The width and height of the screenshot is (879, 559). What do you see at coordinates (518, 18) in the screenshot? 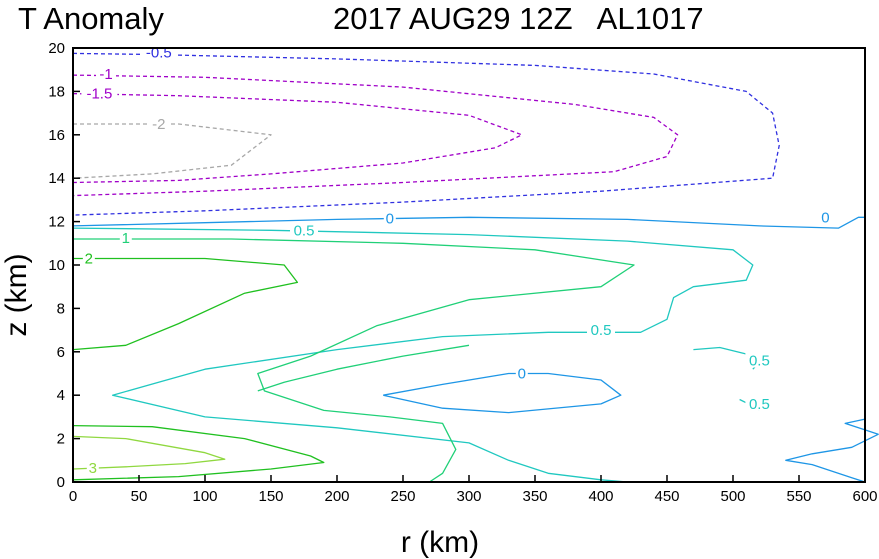
I see `chart-title-right: 2017 AUG29 12Z AL1017` at bounding box center [518, 18].